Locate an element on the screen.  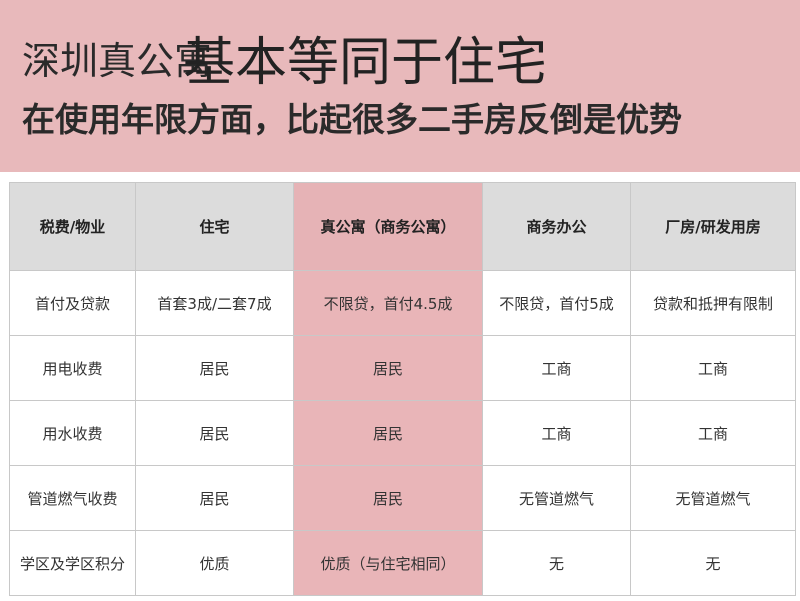
row-label: 管道燃气收费 is located at coordinates (72, 498).